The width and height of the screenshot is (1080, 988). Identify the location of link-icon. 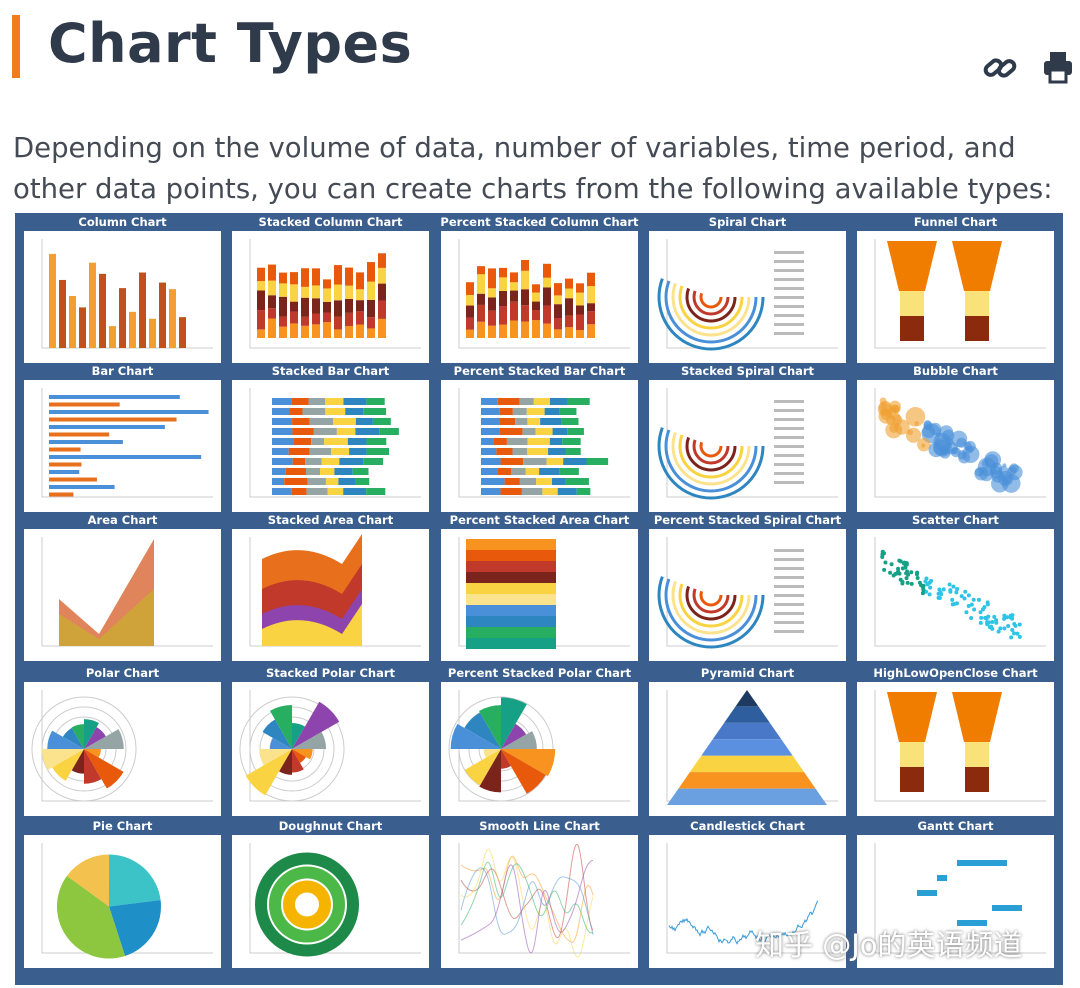
(1000, 68).